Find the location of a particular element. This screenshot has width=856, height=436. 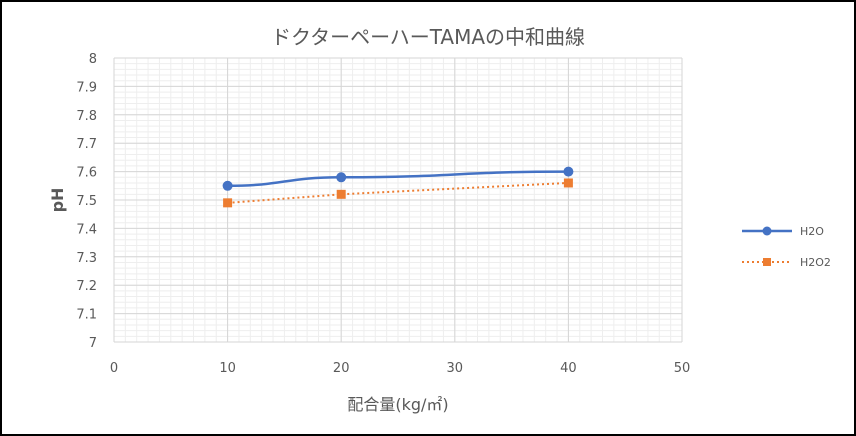

series-line-h2o2 is located at coordinates (398, 192).